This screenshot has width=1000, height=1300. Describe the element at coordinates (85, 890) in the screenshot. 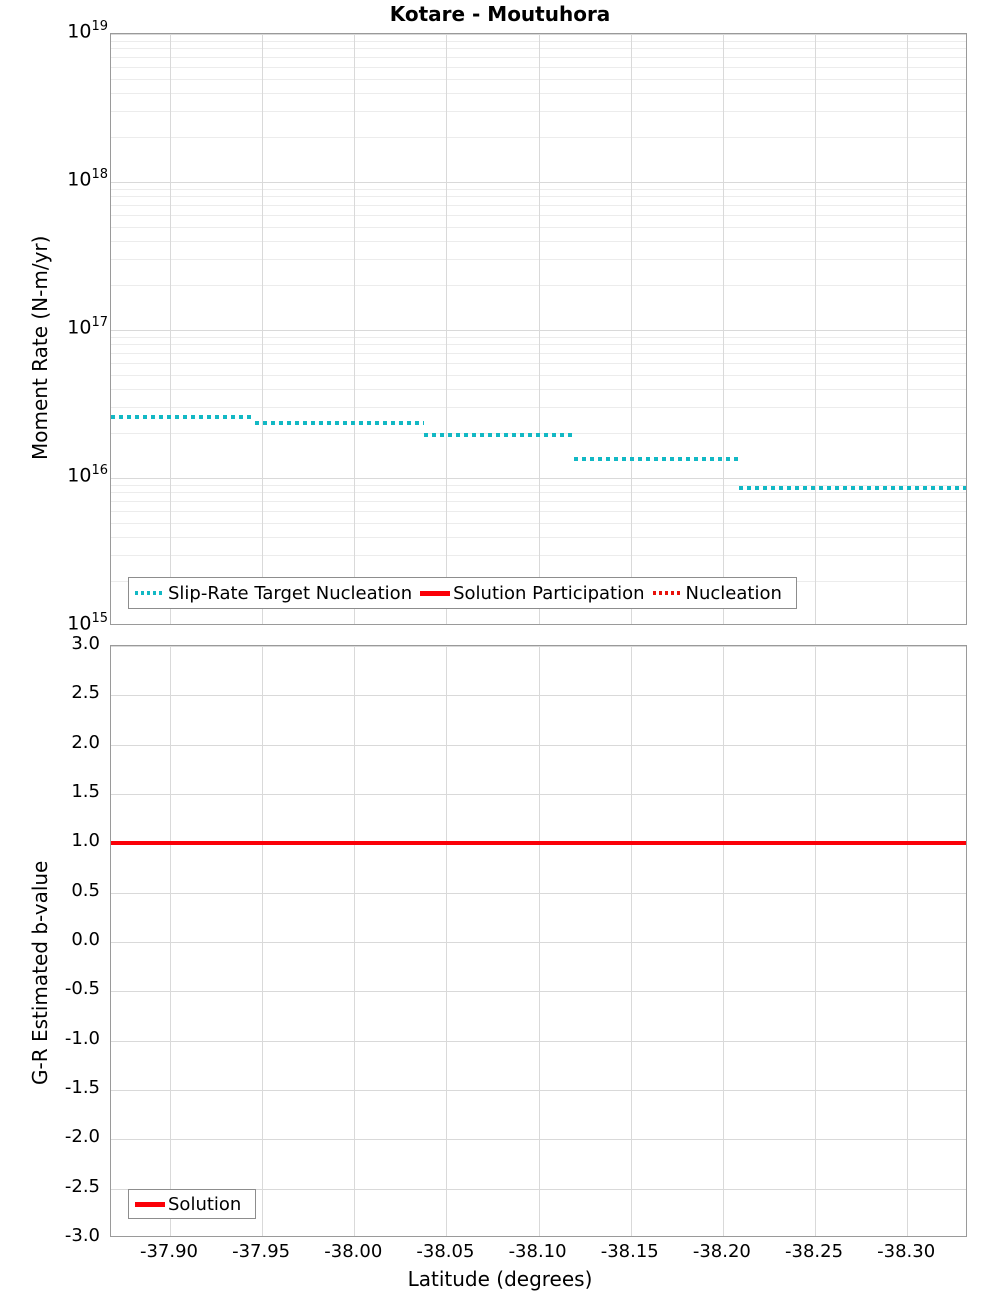

I see `b-value-ytick-label: 0.5` at that location.